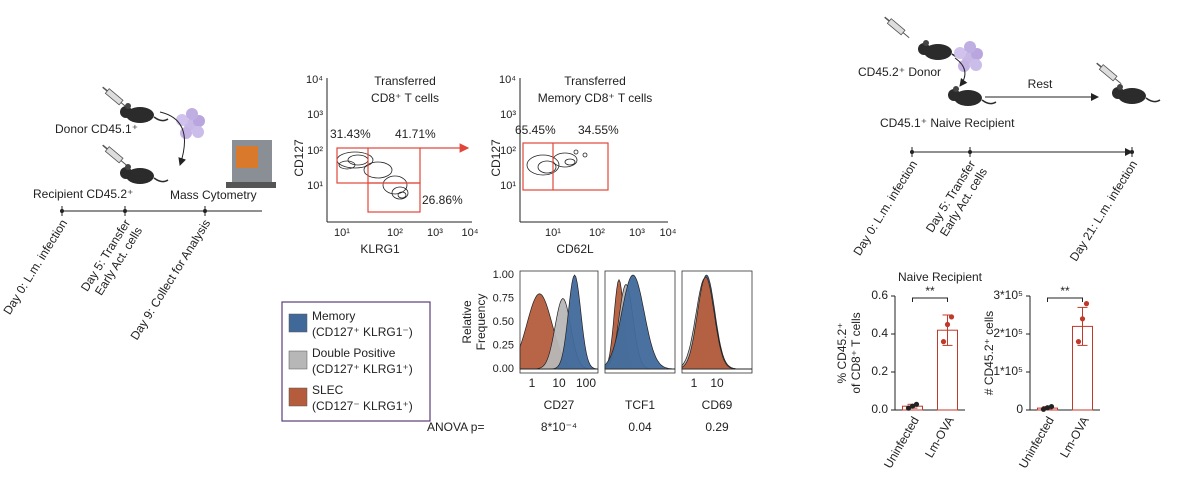 This screenshot has width=1200, height=497. I want to click on gate-percent: 41.71%, so click(415, 134).